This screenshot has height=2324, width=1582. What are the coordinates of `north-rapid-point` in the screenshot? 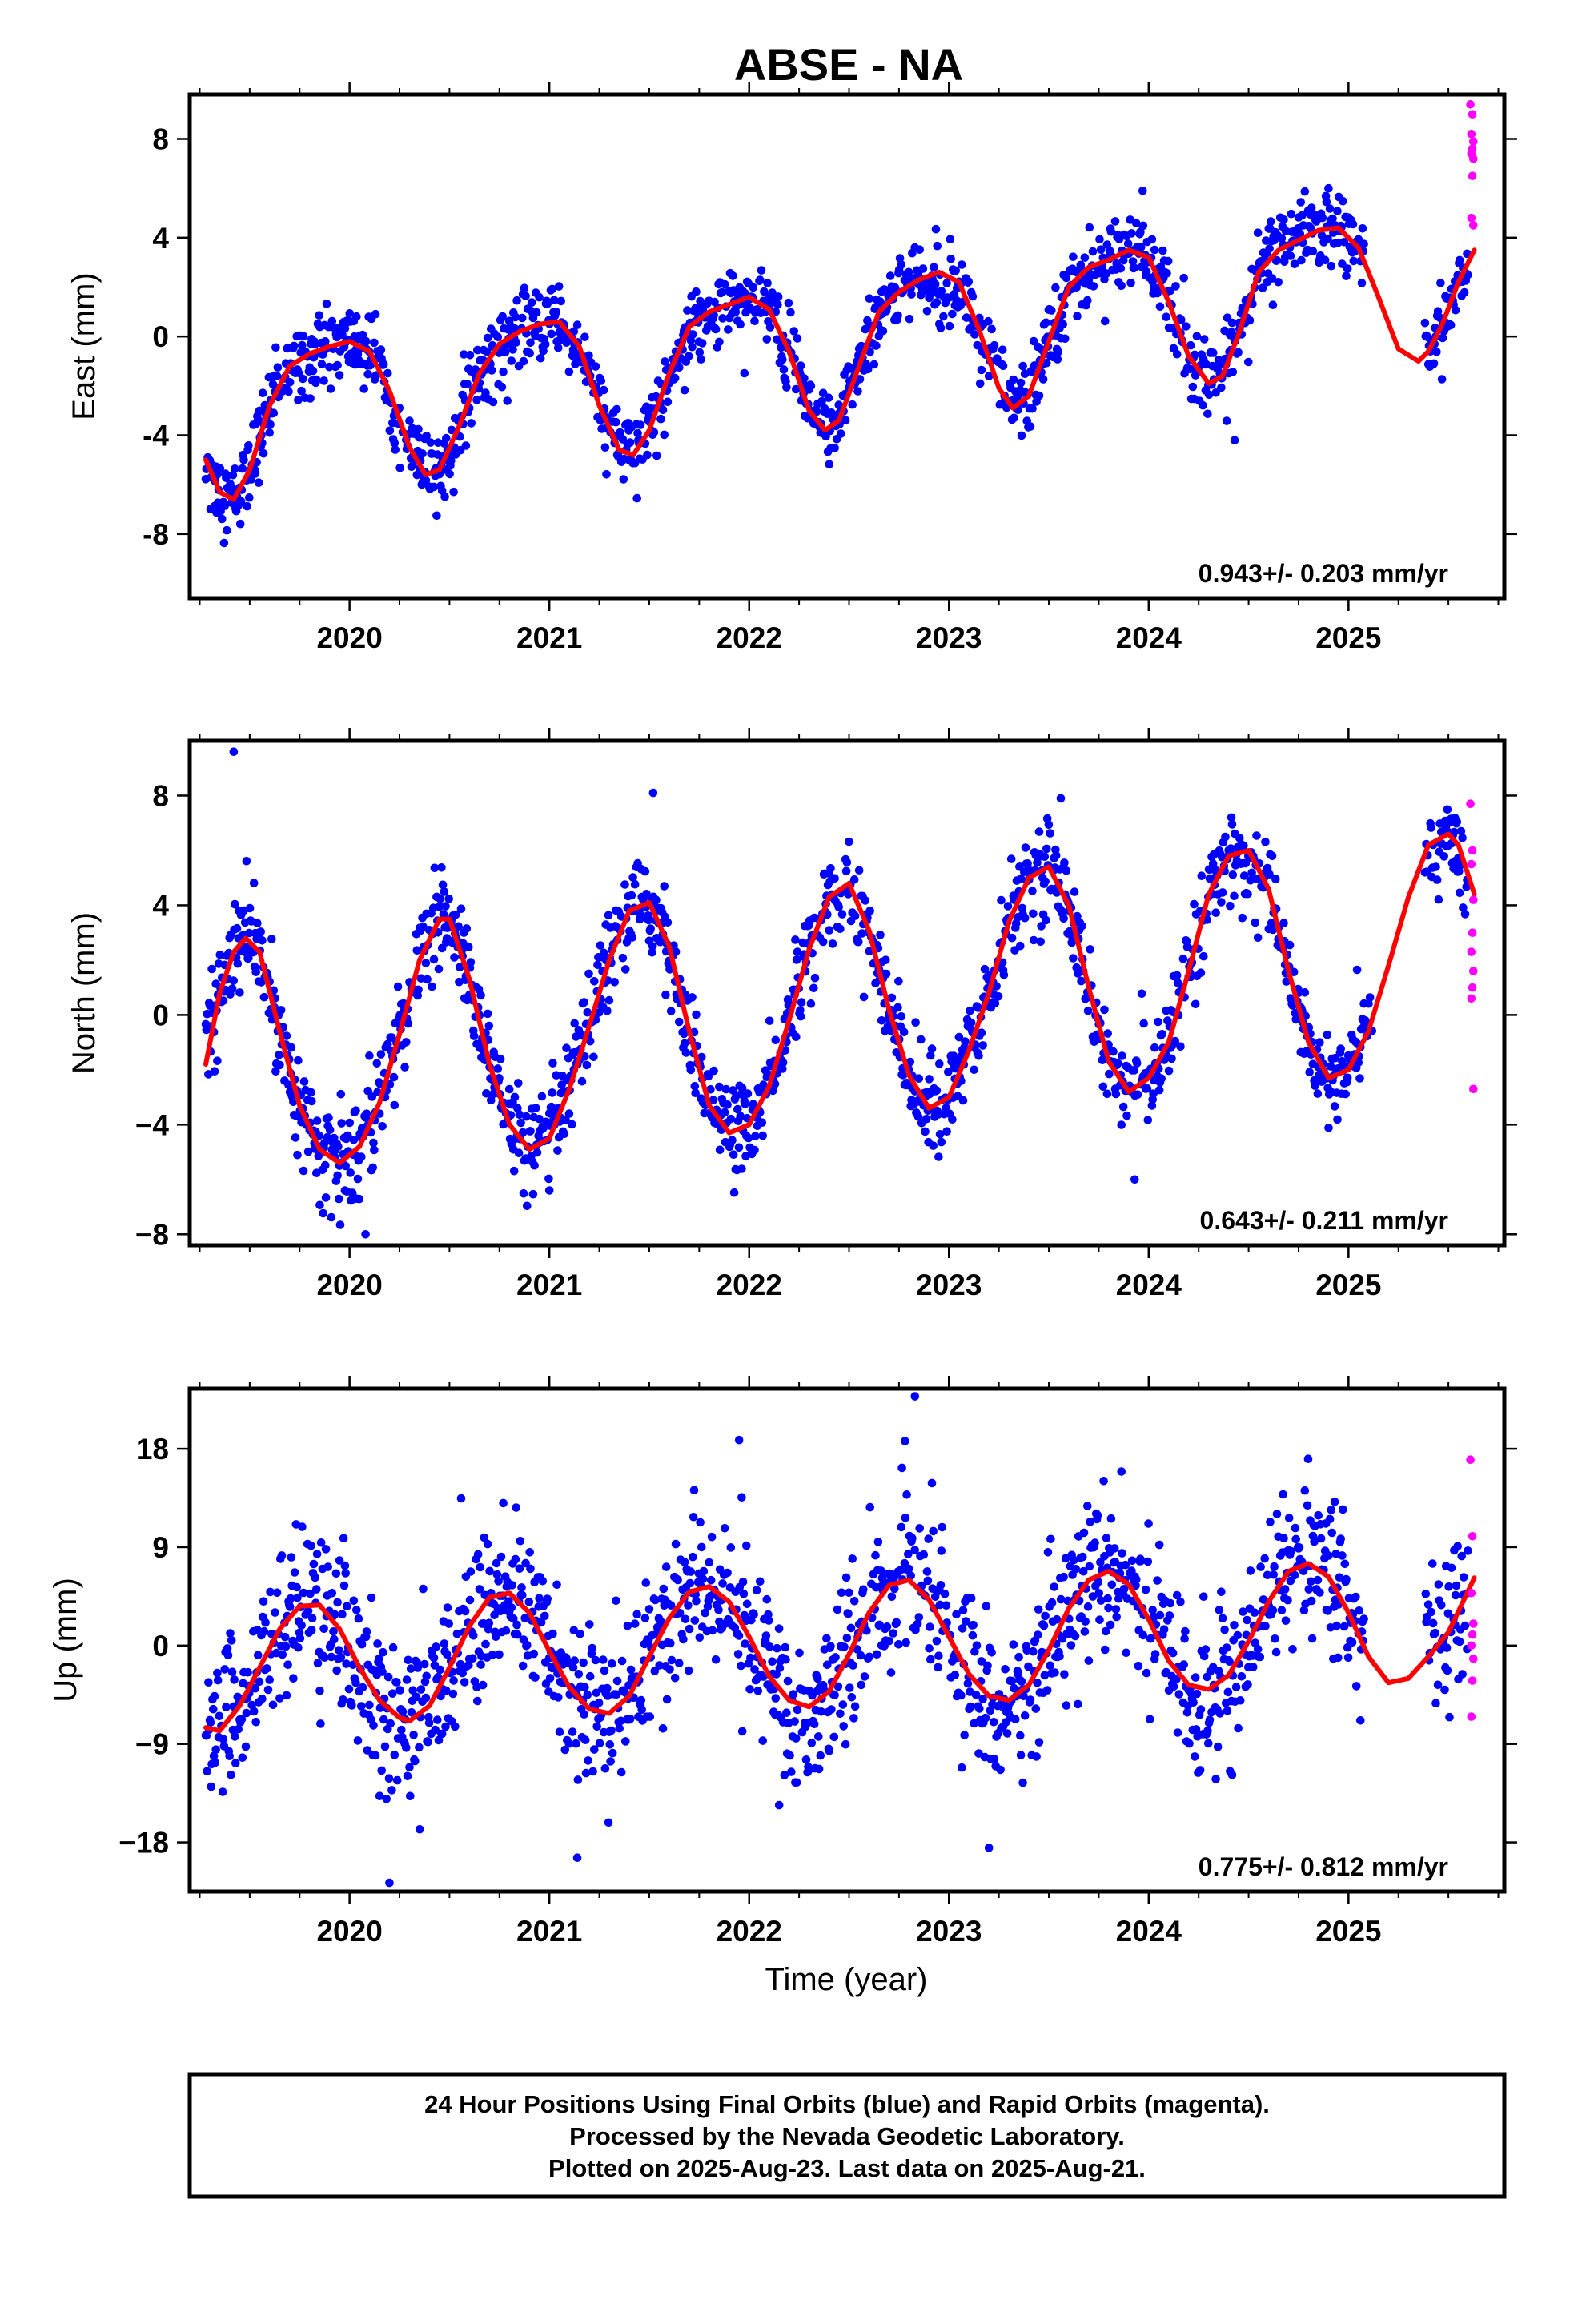 It's located at (1473, 1089).